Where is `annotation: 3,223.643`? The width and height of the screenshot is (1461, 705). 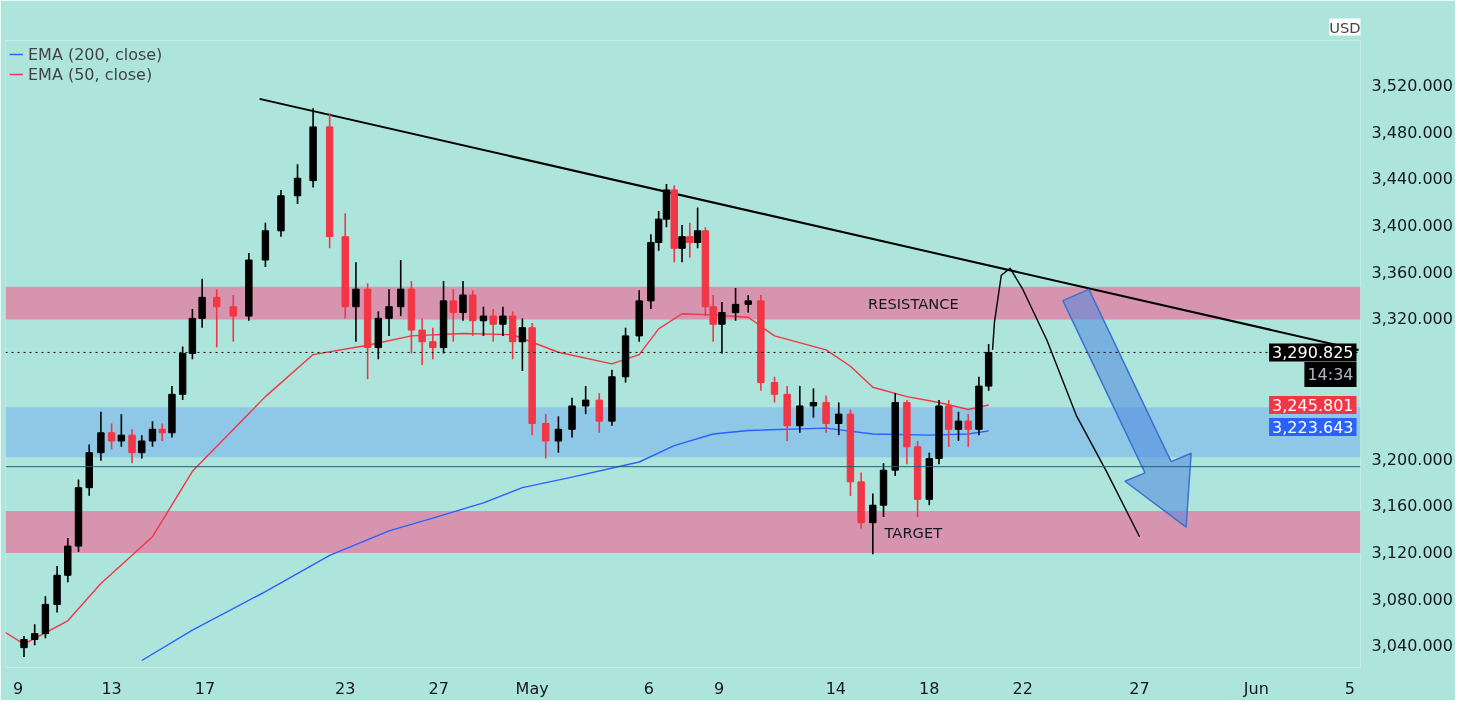 annotation: 3,223.643 is located at coordinates (1313, 428).